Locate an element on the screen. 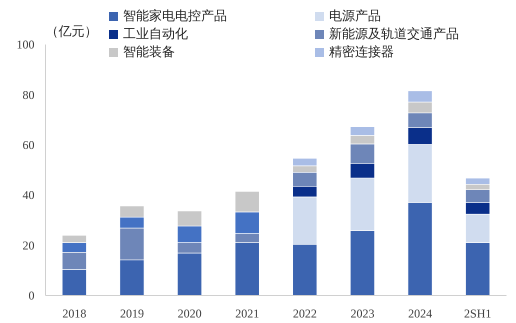  x-tick-label: 2020 is located at coordinates (190, 313).